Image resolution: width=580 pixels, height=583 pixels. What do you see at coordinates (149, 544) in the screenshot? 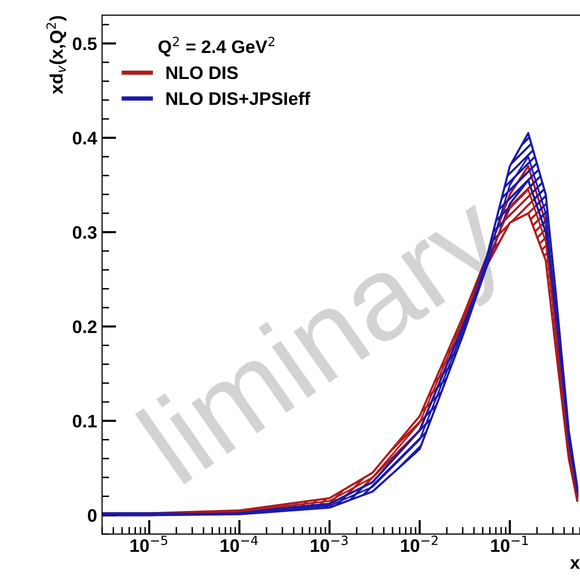
I see `x-tick-label: 10$^{−5}$` at bounding box center [149, 544].